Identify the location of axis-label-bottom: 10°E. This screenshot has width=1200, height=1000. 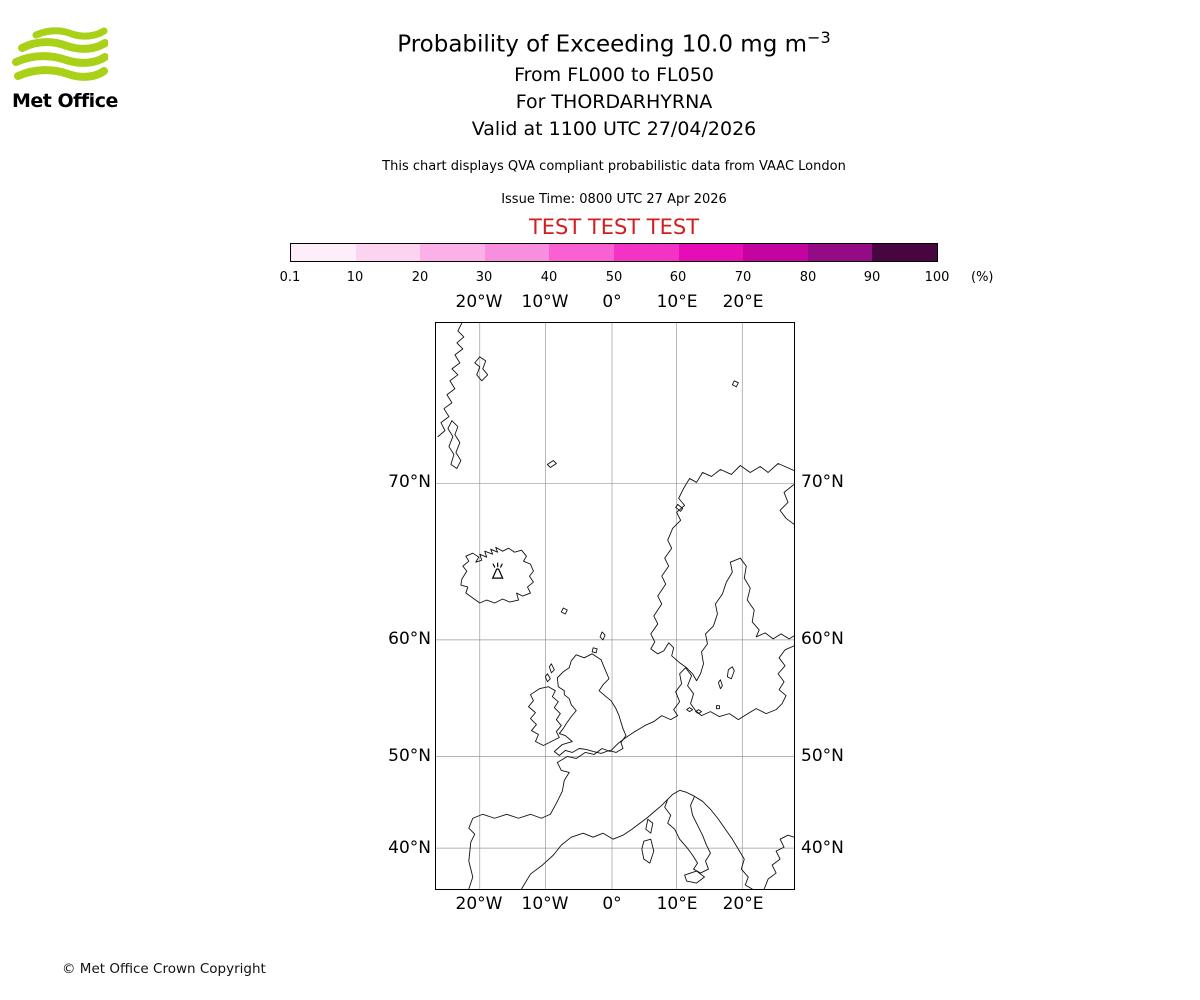
(677, 904).